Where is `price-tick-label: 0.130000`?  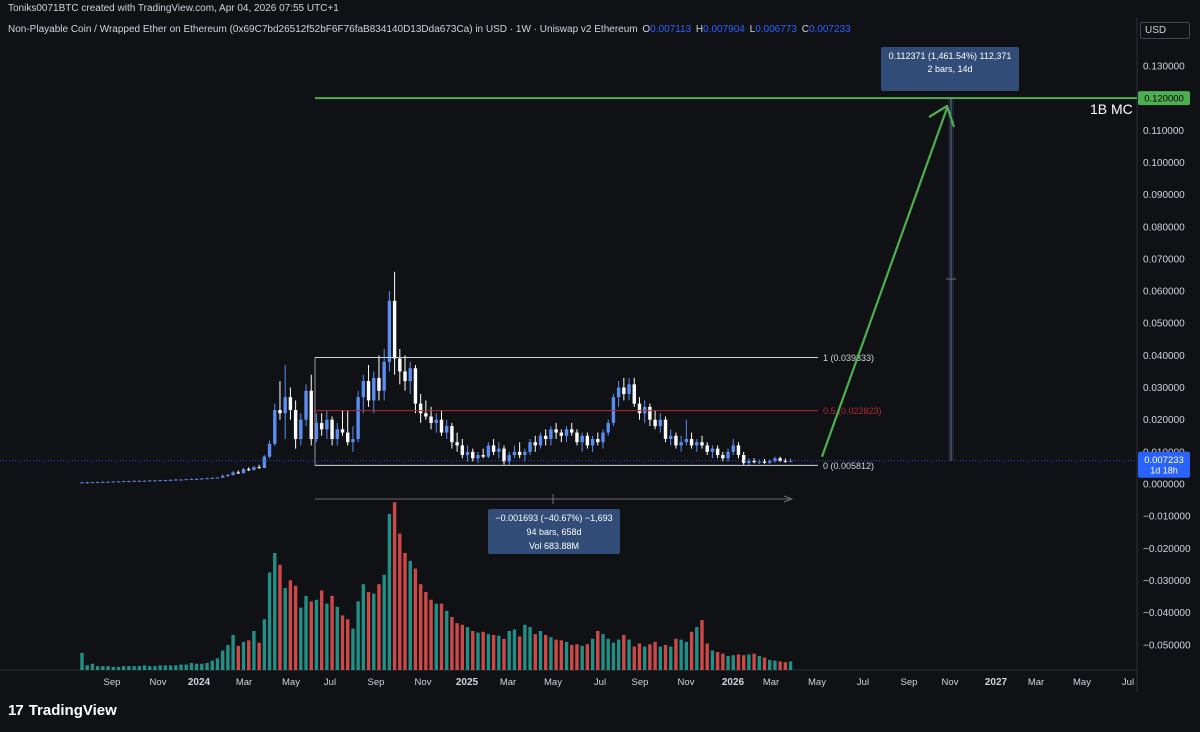
price-tick-label: 0.130000 is located at coordinates (1164, 66).